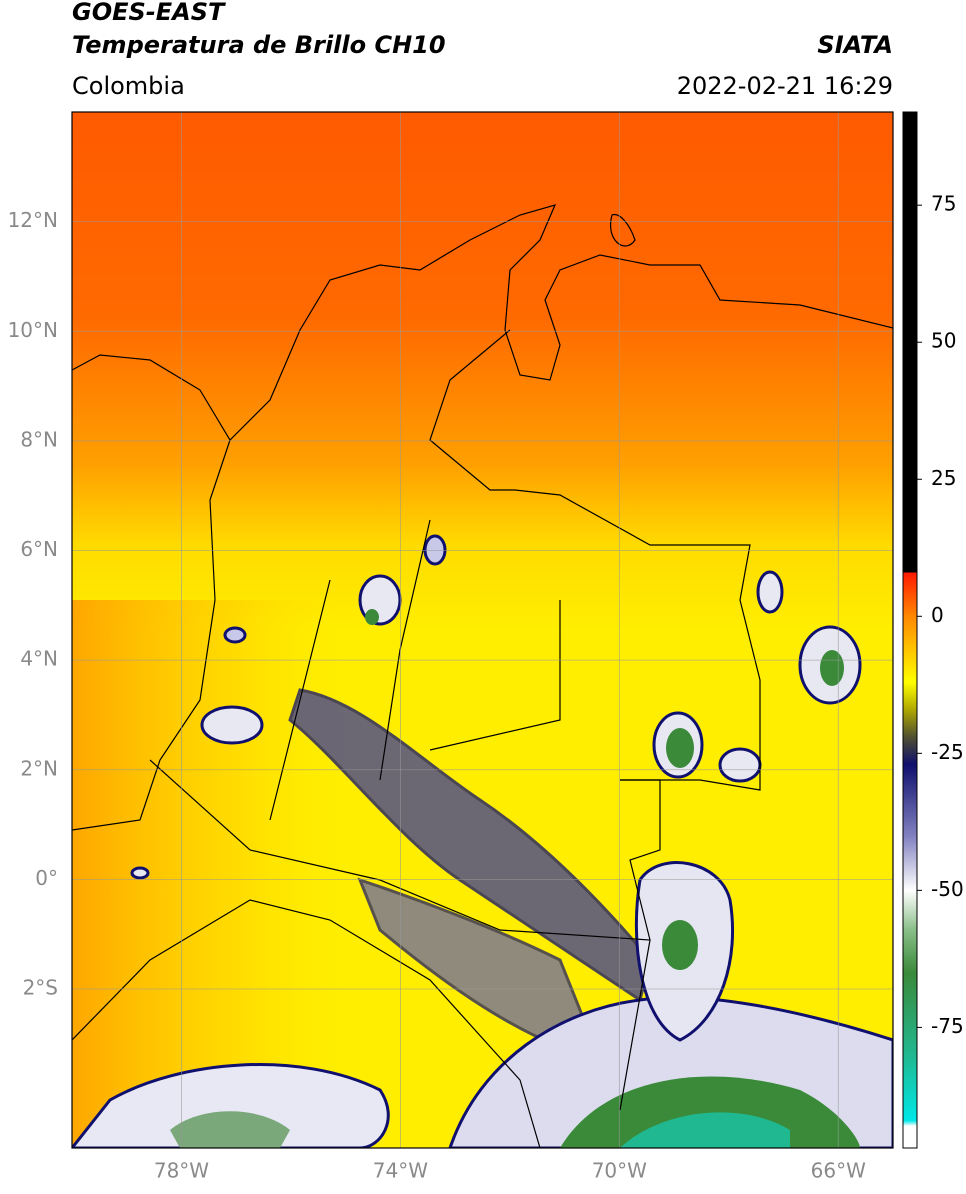 This screenshot has width=966, height=1194. I want to click on x-tick-label: 74°W, so click(400, 1171).